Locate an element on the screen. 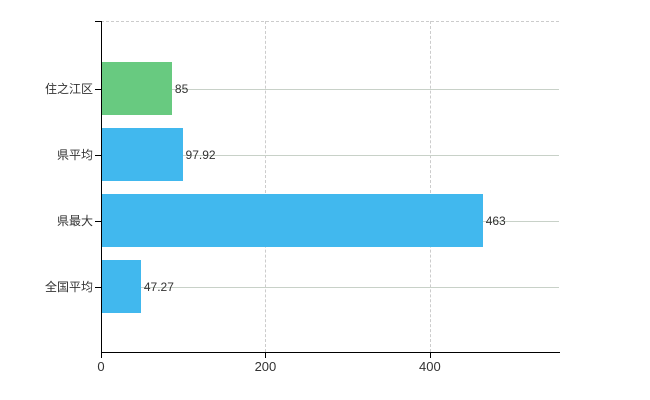 This screenshot has width=650, height=400. category-label: 全国平均 is located at coordinates (68, 286).